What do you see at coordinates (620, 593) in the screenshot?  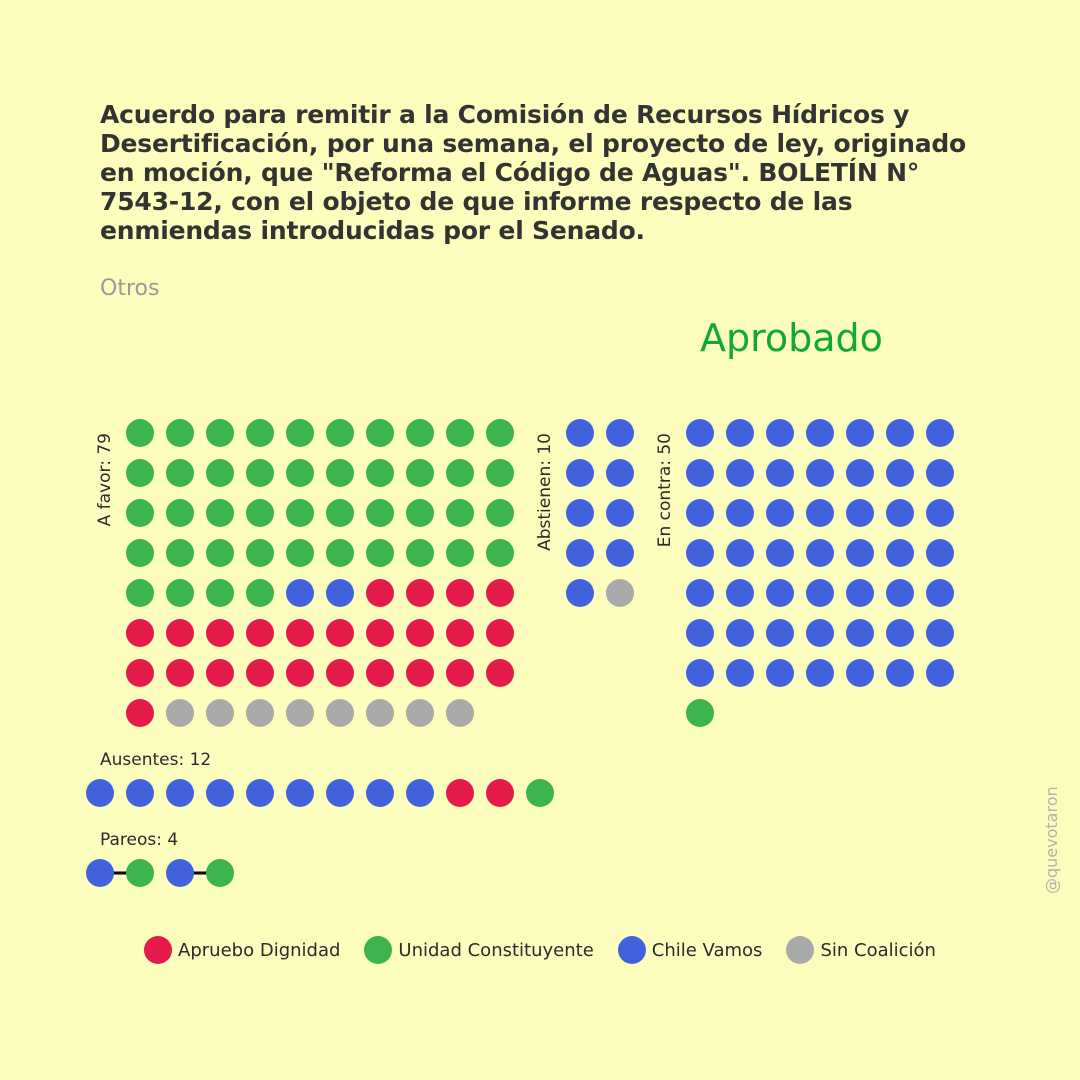 I see `abstienen-seat-sin-coalicion` at bounding box center [620, 593].